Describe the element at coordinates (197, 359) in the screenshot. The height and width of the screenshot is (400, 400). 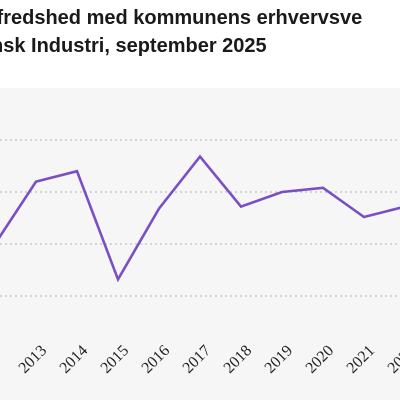
I see `x-tick-label-2017: 2017` at that location.